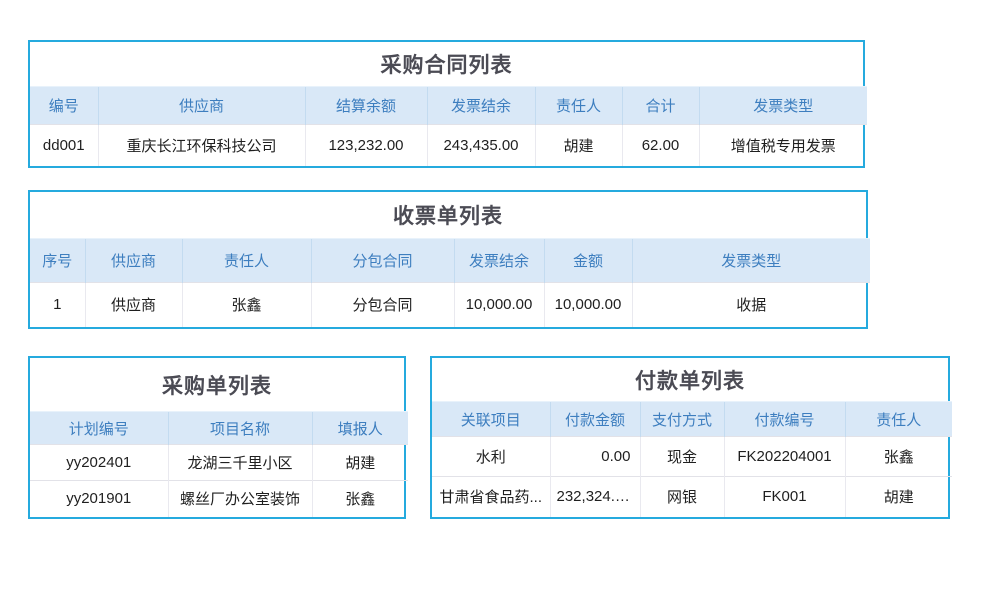 The image size is (1000, 600). Describe the element at coordinates (690, 381) in the screenshot. I see `payments-title: 付款单列表` at that location.